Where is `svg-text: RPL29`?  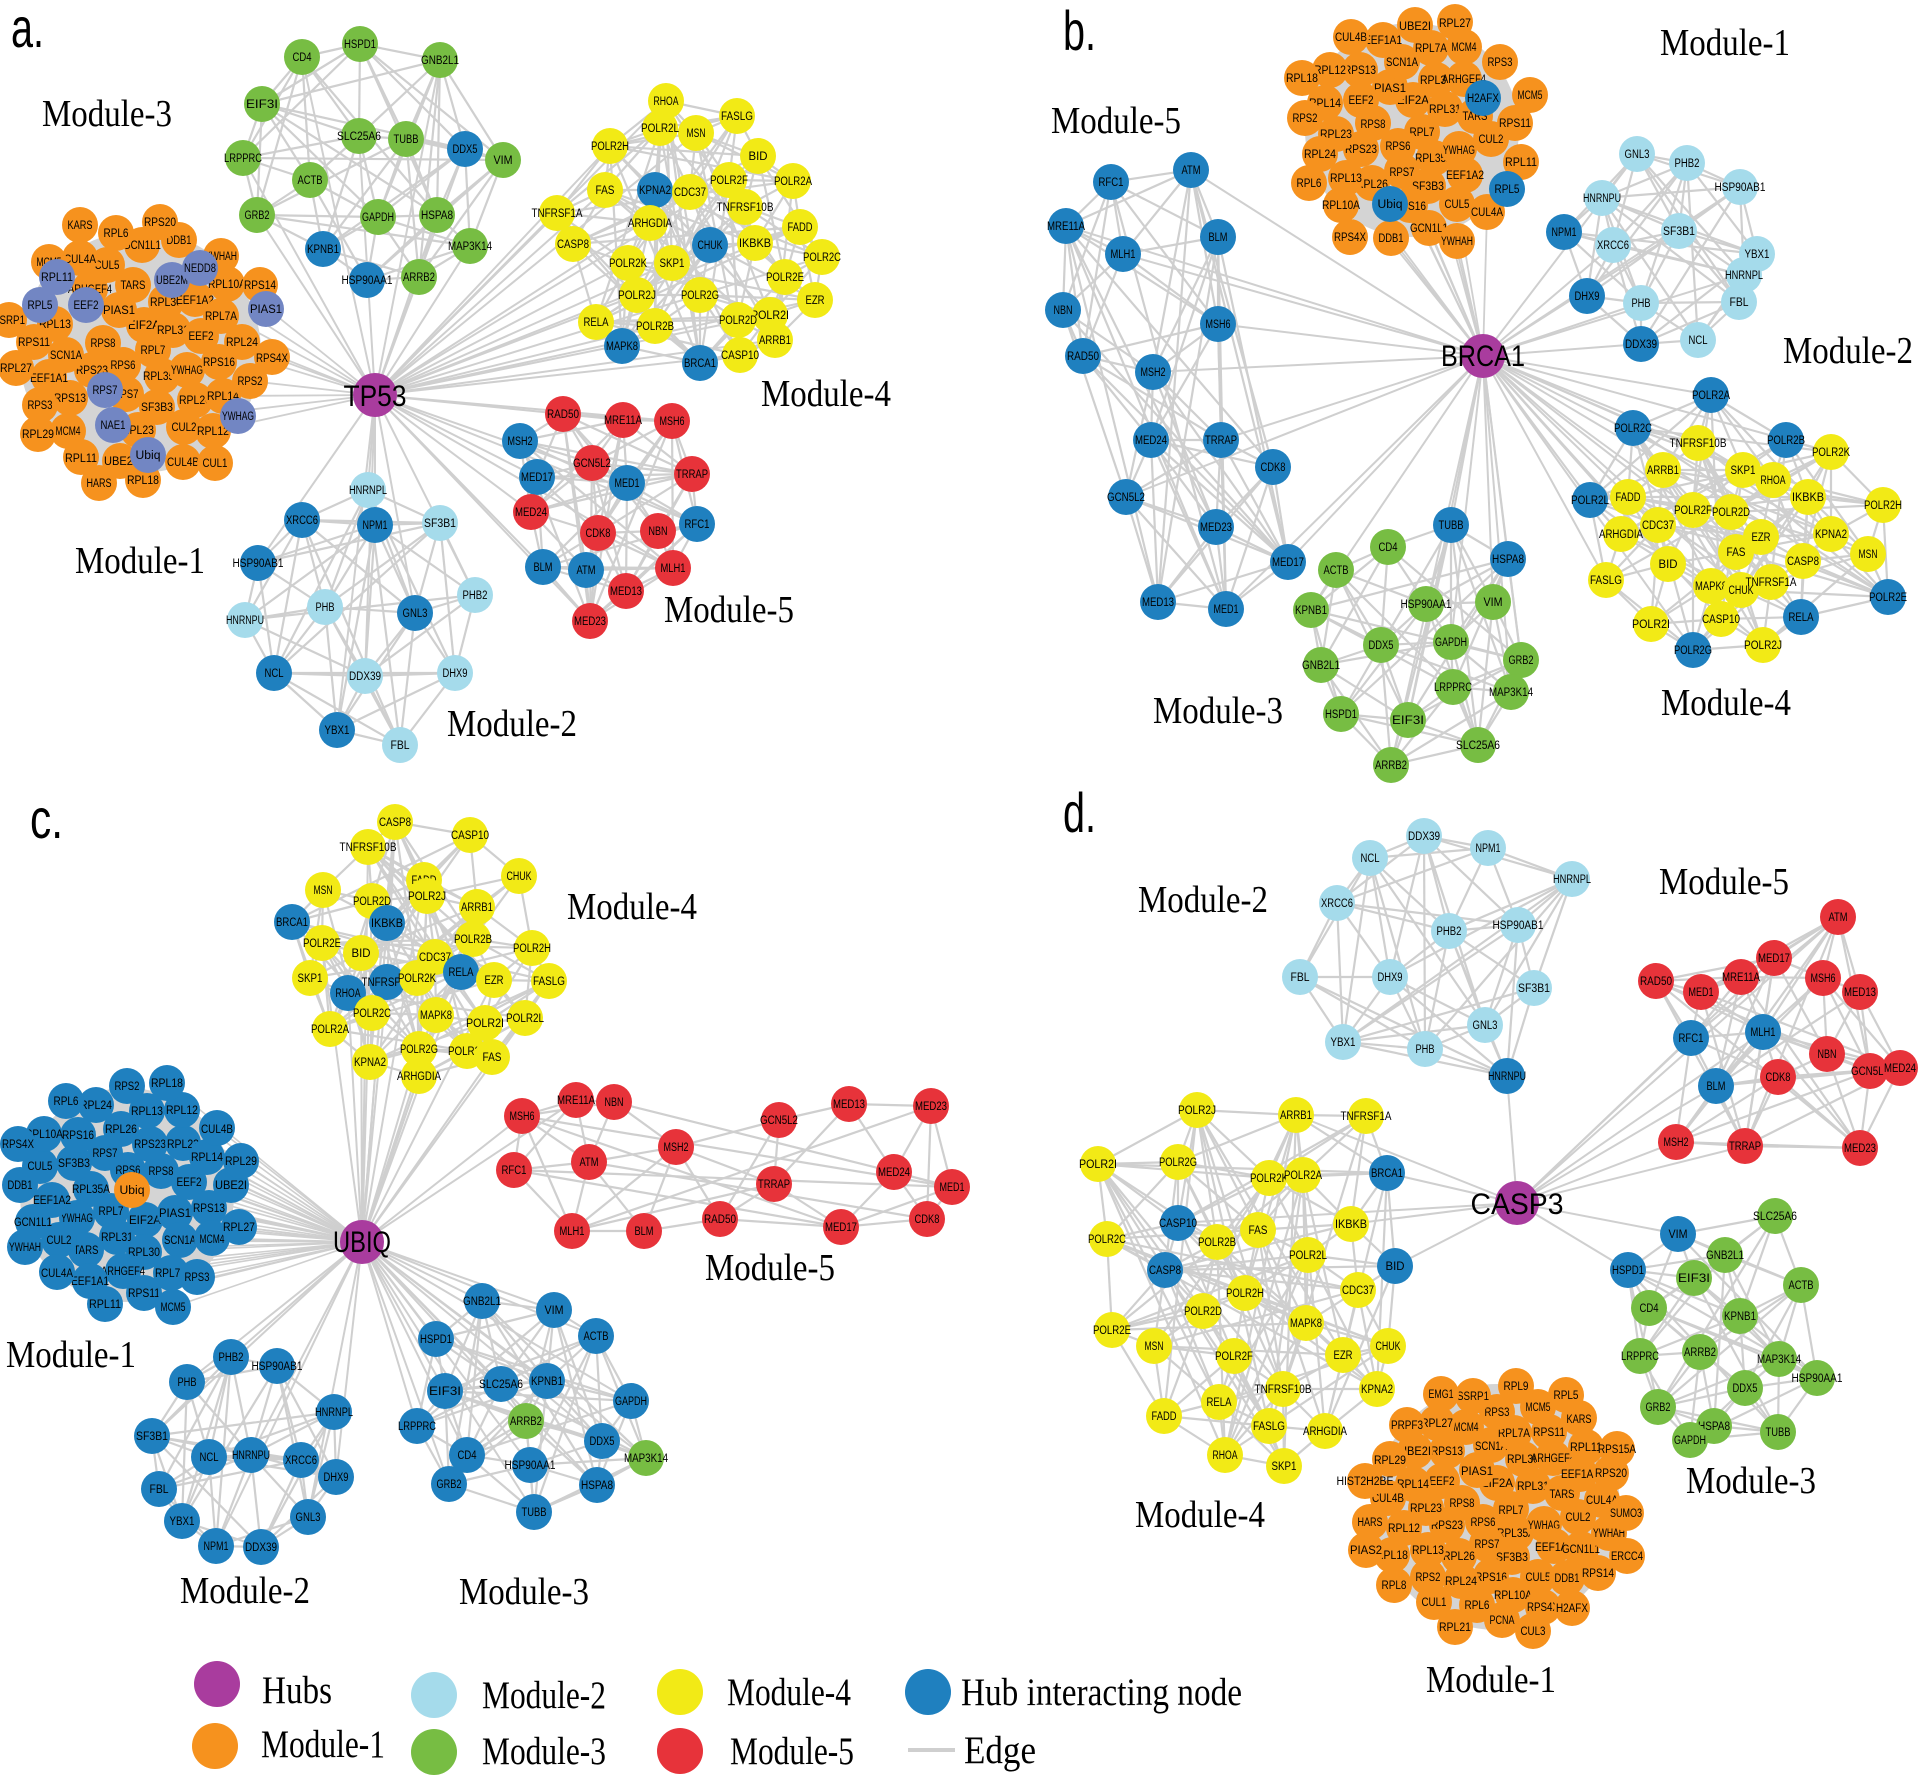
svg-text: RPL29 is located at coordinates (1390, 1461).